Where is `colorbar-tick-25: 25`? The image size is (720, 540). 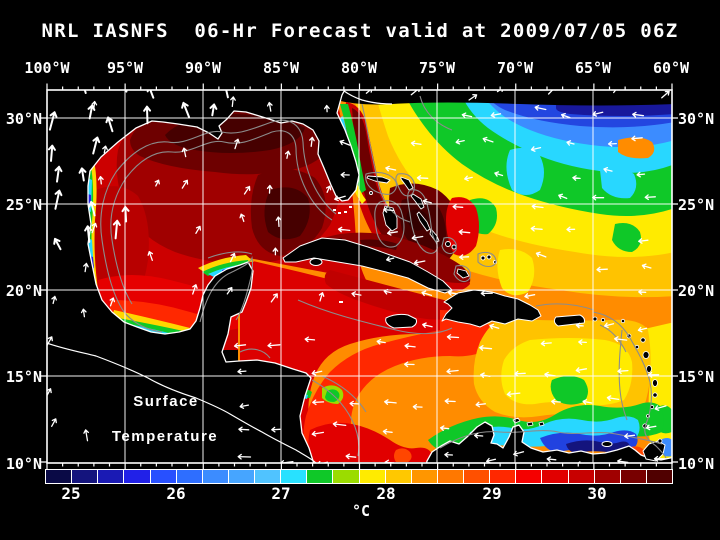
colorbar-tick-25: 25 is located at coordinates (71, 493).